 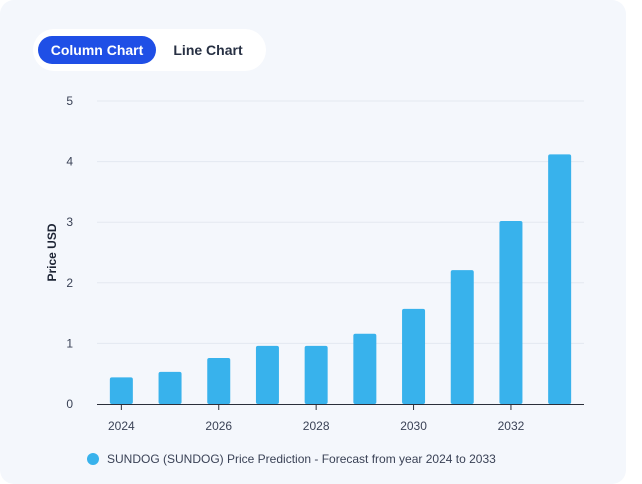 I want to click on chart-type-toggle: Column Chart Line Chart, so click(x=149, y=50).